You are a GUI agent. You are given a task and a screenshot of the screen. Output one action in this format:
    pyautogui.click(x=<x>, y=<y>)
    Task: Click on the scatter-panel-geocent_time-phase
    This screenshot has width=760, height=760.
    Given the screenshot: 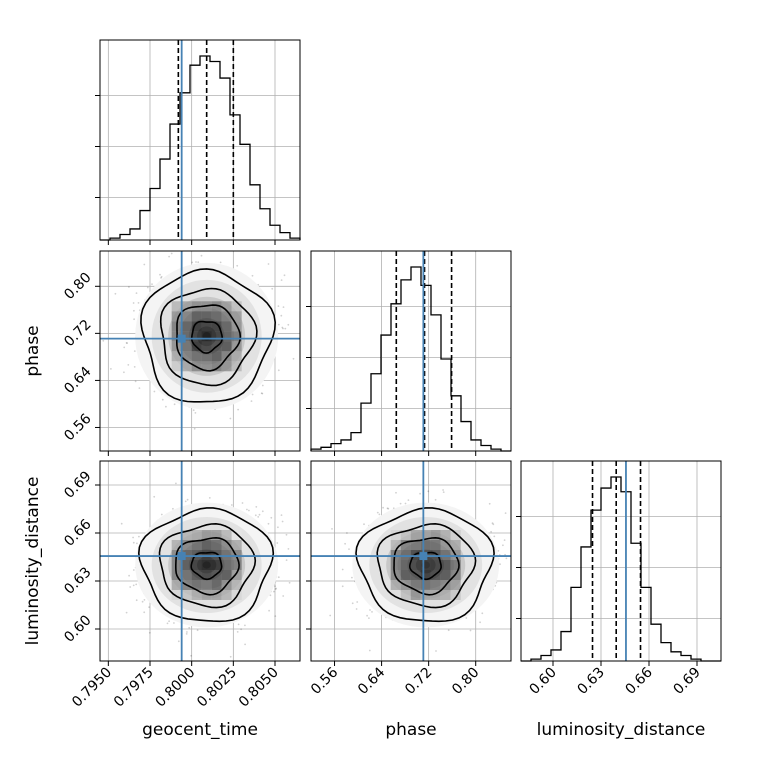 What is the action you would take?
    pyautogui.click(x=200, y=351)
    